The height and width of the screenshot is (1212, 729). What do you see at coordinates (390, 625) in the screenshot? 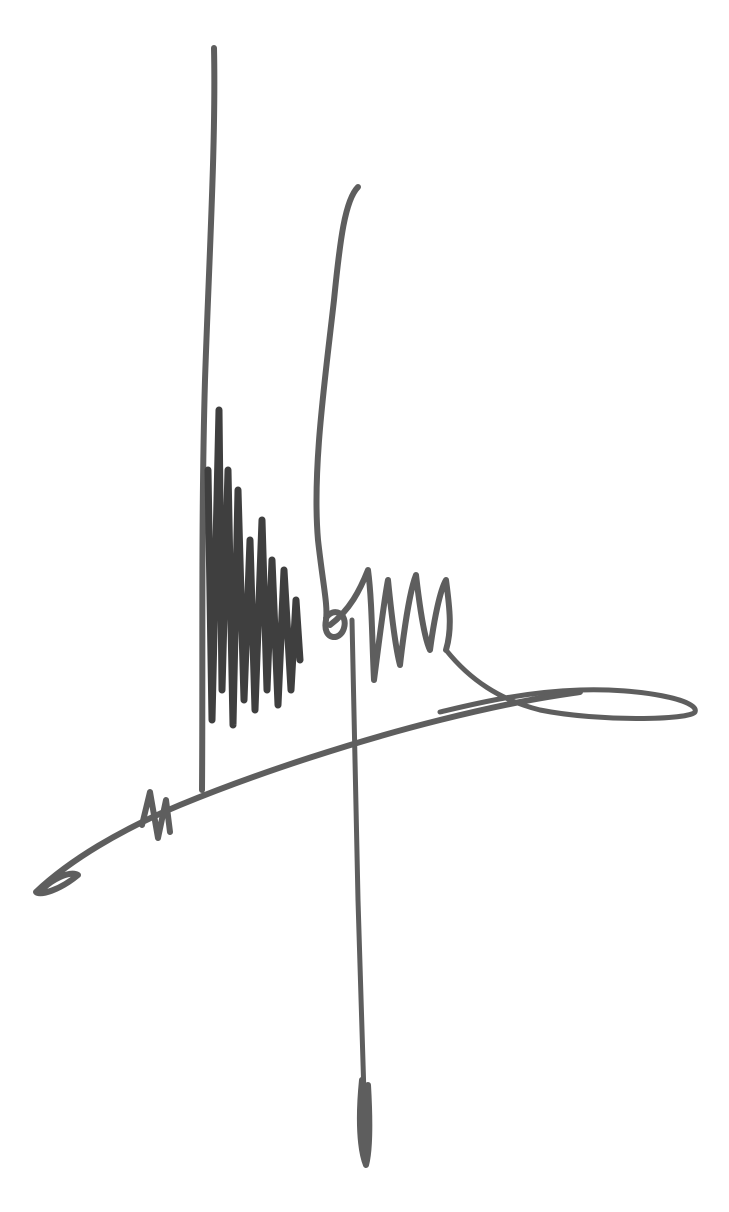
I see `signature-stroke-small-letters` at bounding box center [390, 625].